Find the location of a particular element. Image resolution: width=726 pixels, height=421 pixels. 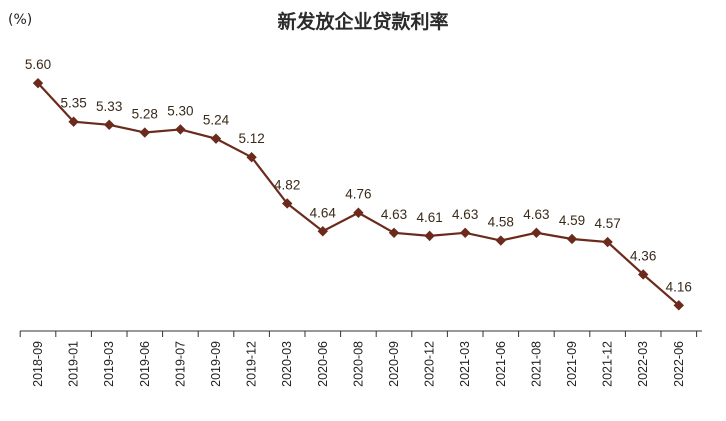

x-tick-label: 2020-06 is located at coordinates (323, 364).